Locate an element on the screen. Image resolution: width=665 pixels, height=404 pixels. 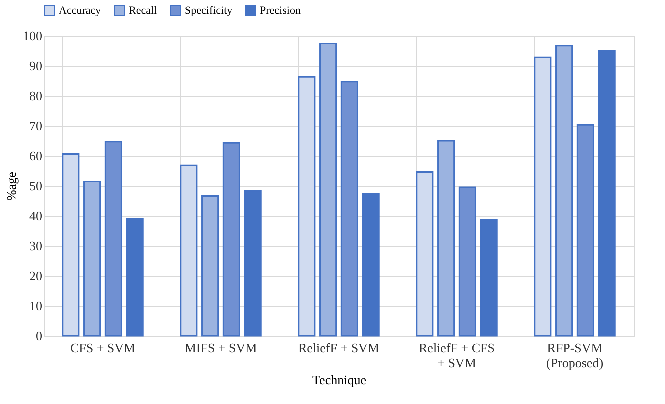
x-tick-label: MIFS + SVM is located at coordinates (221, 348).